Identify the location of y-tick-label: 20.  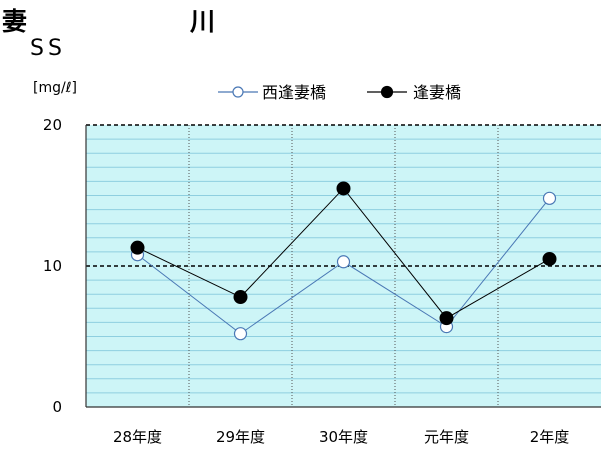
(52, 125).